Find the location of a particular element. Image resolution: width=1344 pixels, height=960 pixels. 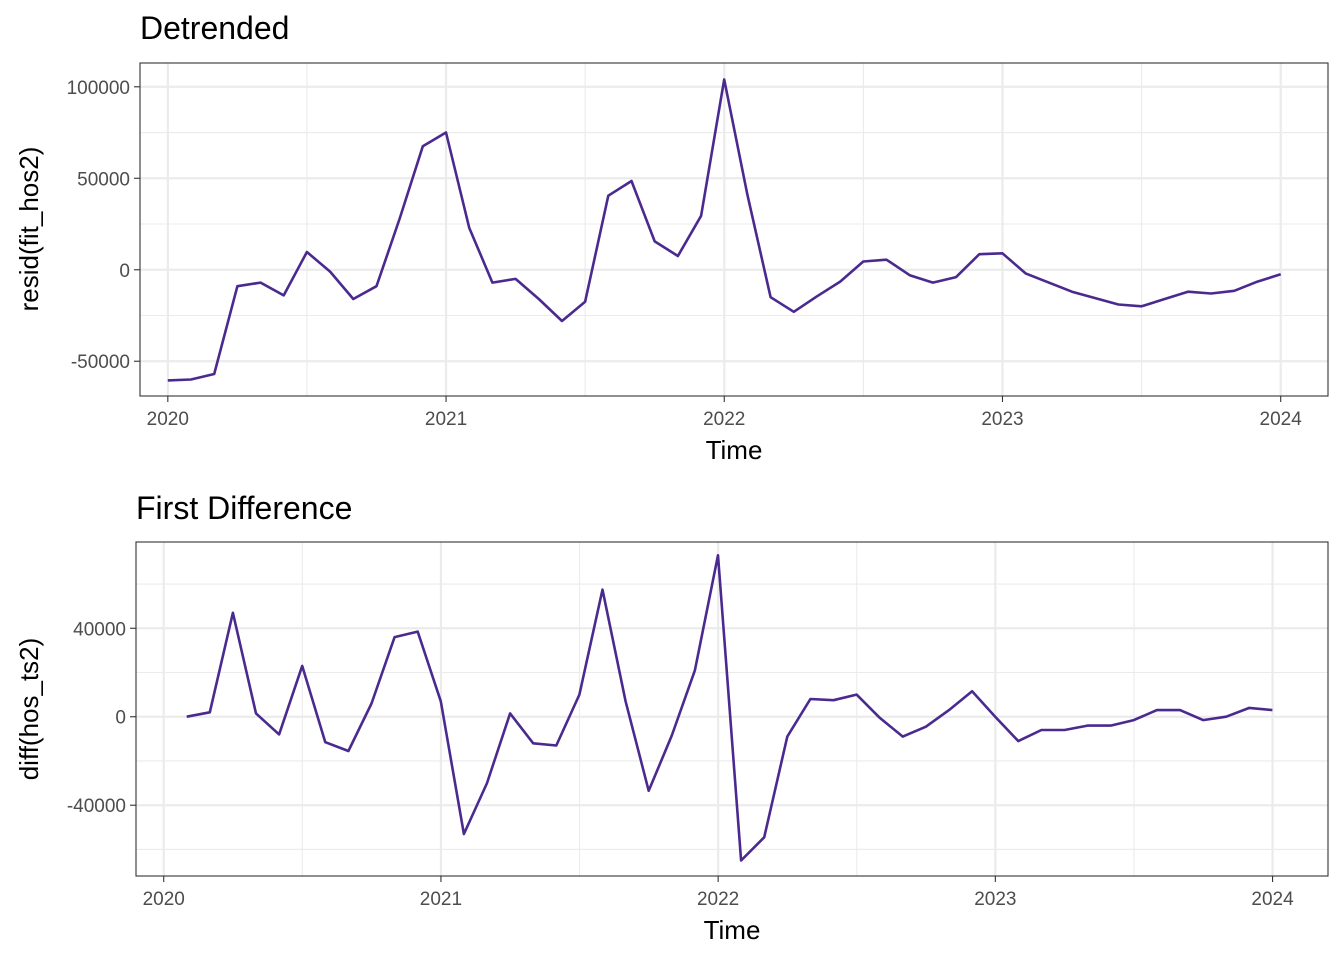

y-axis-ticks: -40000 0 40000 is located at coordinates (101, 718).